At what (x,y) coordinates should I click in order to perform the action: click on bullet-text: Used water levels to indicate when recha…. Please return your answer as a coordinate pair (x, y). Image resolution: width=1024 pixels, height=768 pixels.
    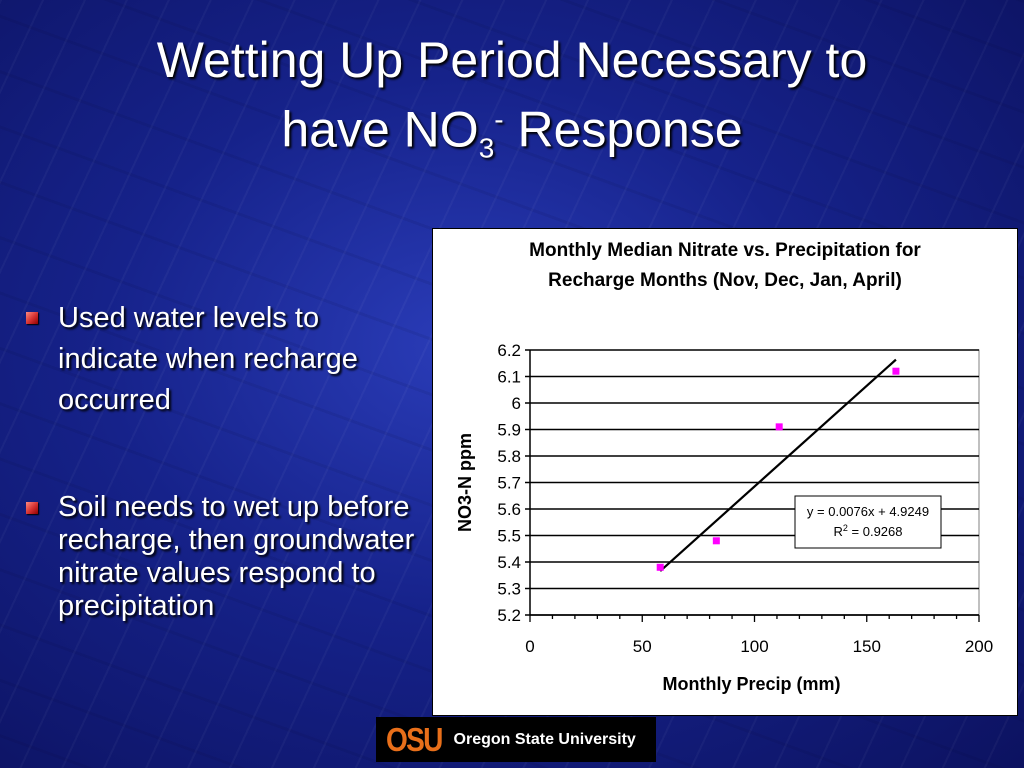
    Looking at the image, I should click on (208, 359).